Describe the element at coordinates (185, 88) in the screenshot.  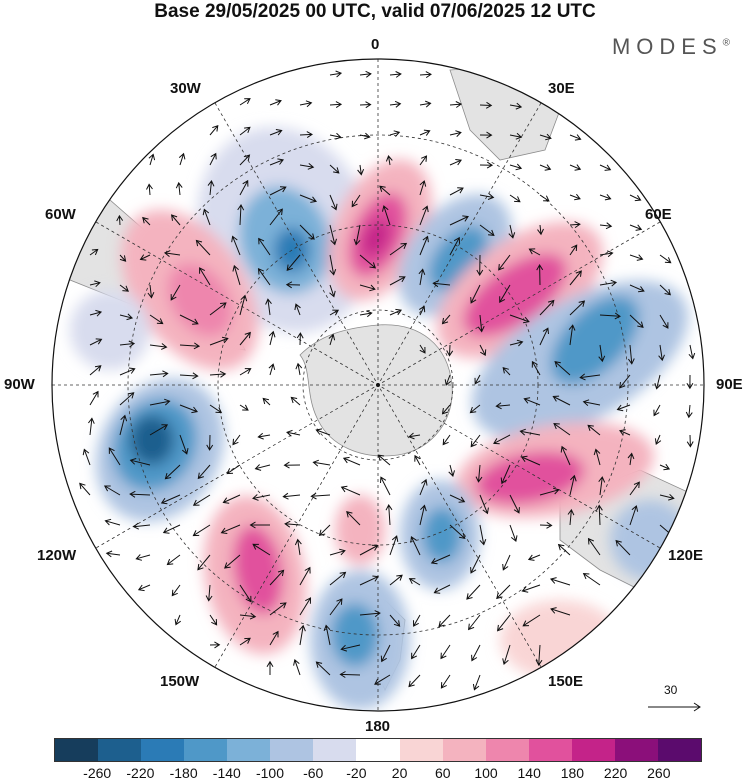
I see `lon-label-30w: 30W` at that location.